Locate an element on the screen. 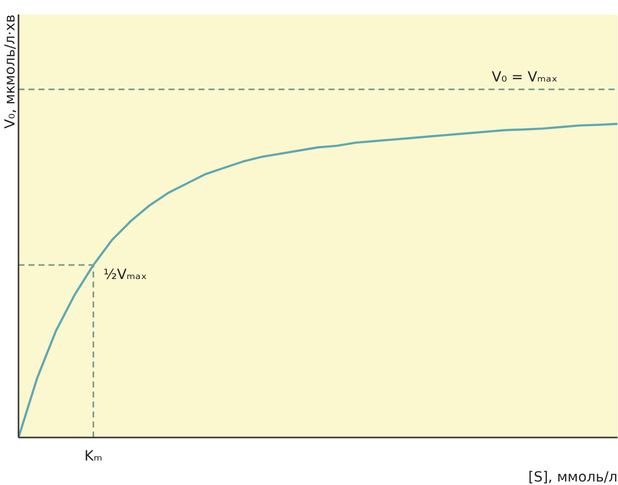 The width and height of the screenshot is (618, 485). ref-line-label: ½Vₘₐₓ is located at coordinates (125, 274).